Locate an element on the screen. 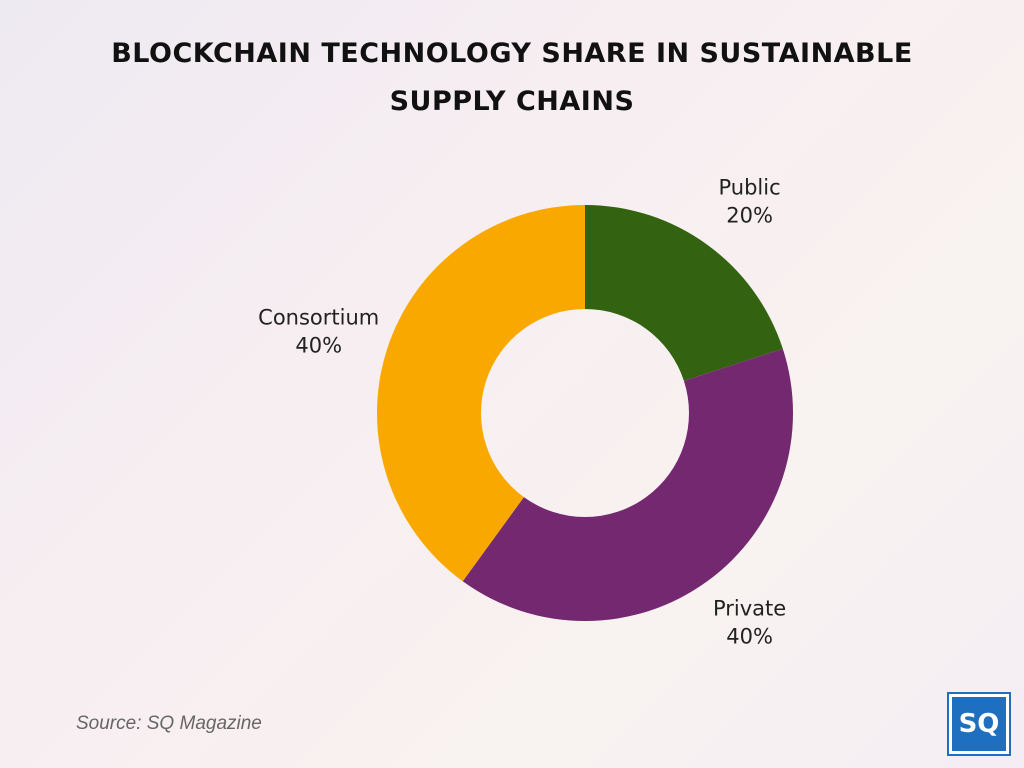 The height and width of the screenshot is (768, 1024). segment-label: Public is located at coordinates (750, 188).